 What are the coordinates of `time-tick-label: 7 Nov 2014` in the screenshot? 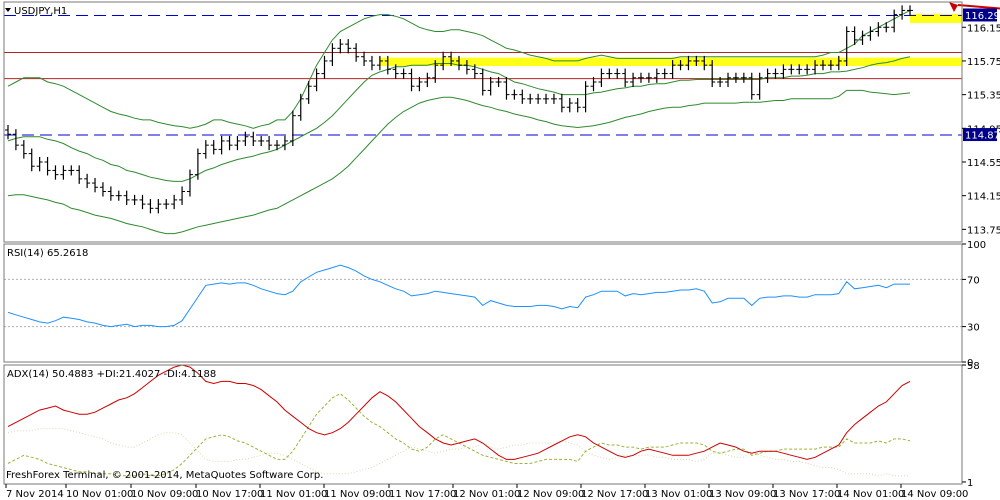 It's located at (35, 494).